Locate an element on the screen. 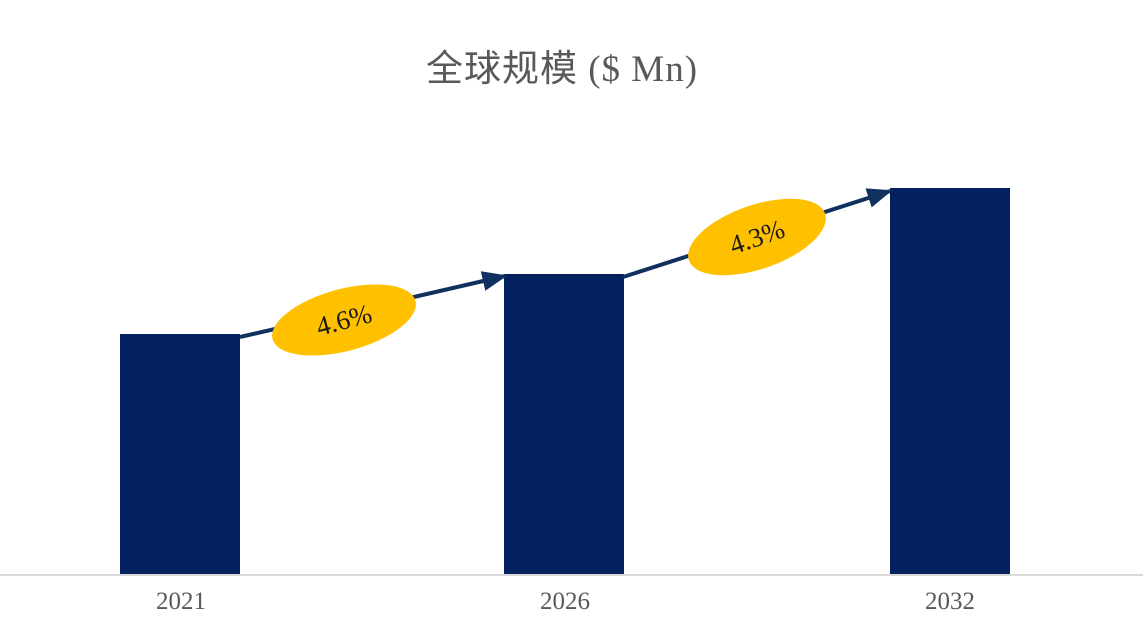  x-axis-line is located at coordinates (571, 575).